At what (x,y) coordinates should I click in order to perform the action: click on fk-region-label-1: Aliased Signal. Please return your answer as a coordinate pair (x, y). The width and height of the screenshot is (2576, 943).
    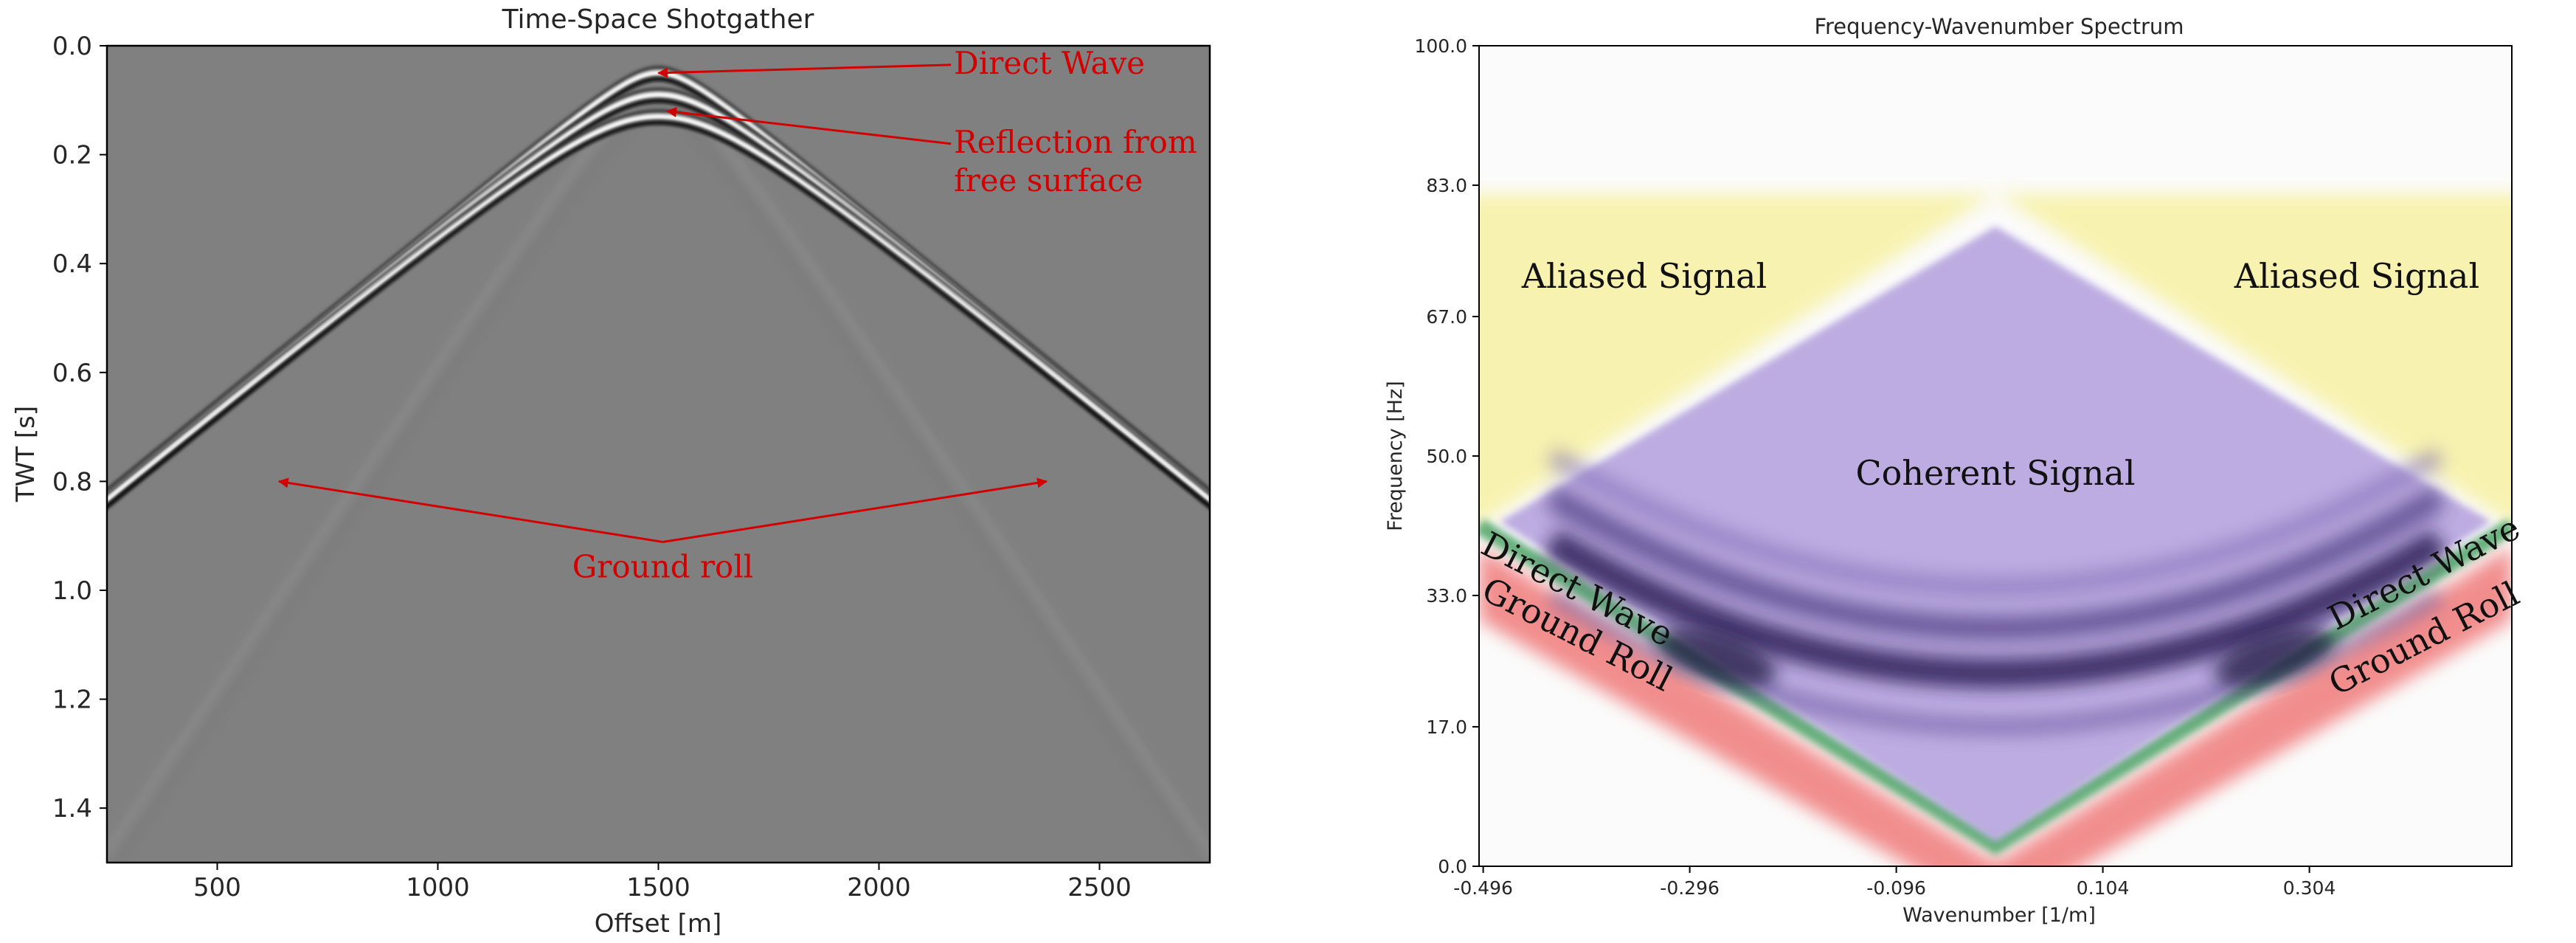
    Looking at the image, I should click on (2357, 276).